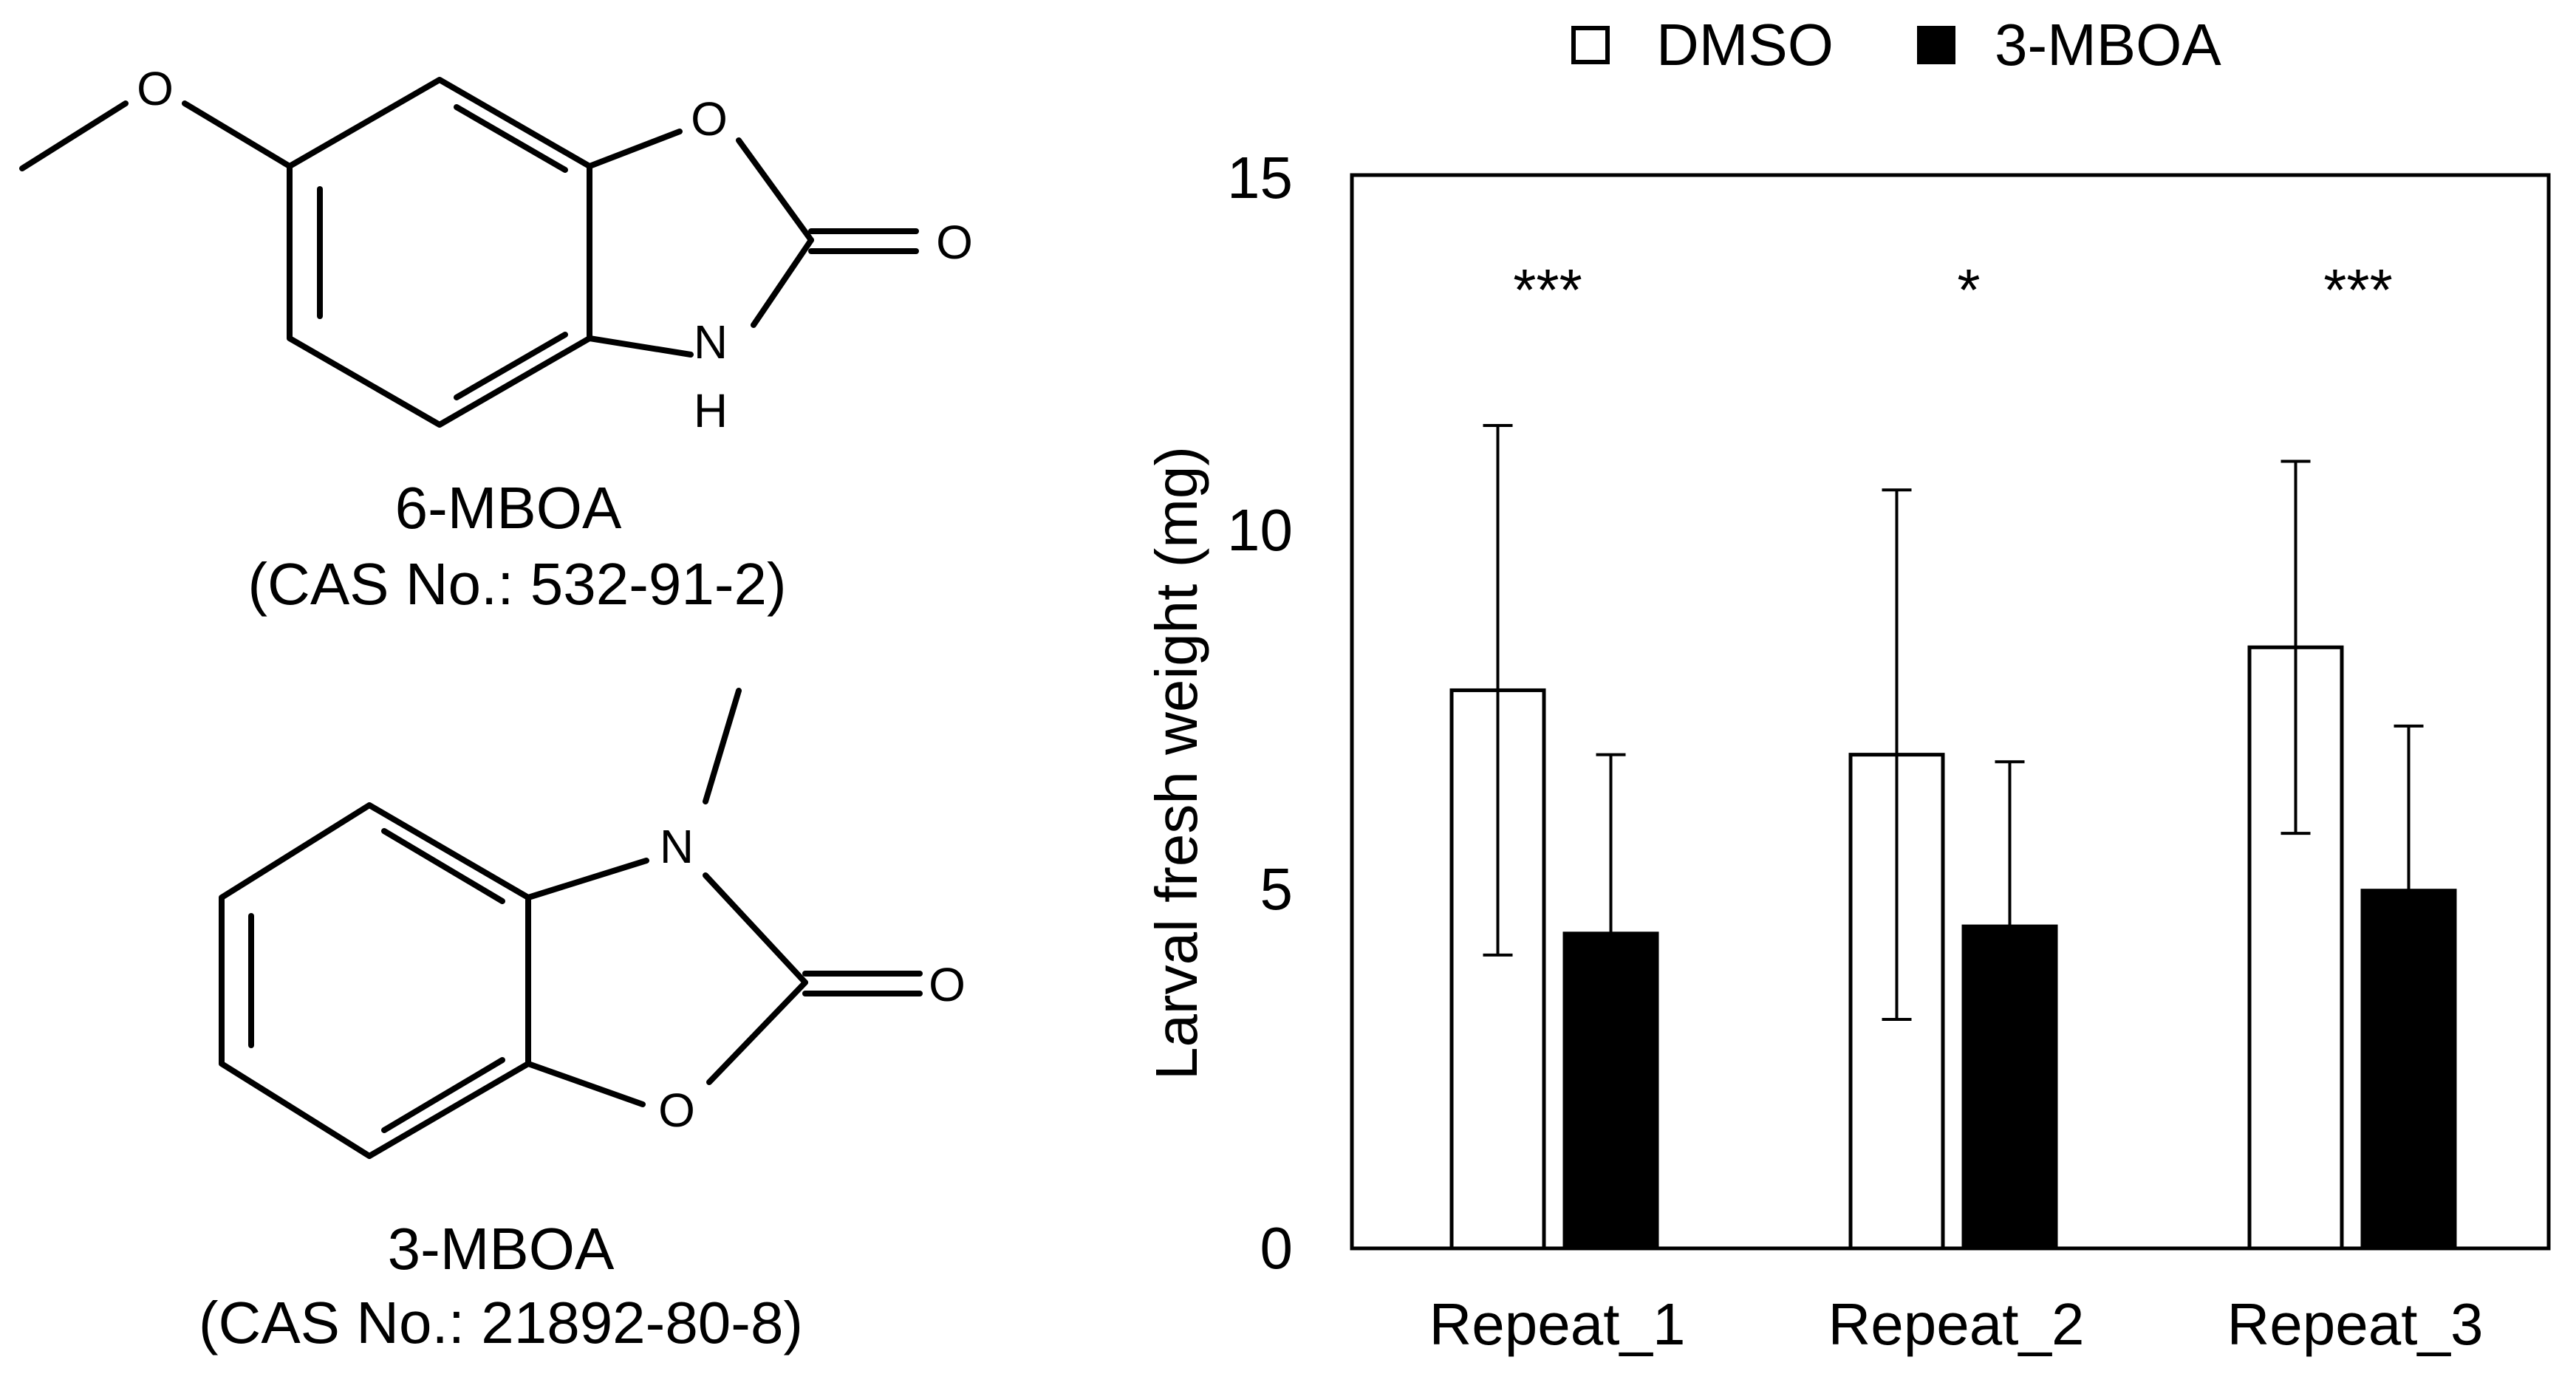 The height and width of the screenshot is (1388, 2576). I want to click on significance-repeat-1: ***, so click(1548, 290).